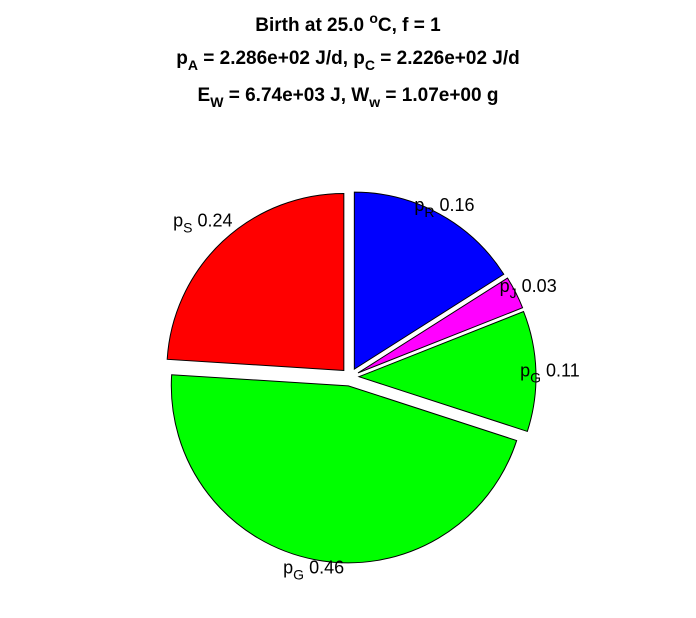 The width and height of the screenshot is (696, 618). What do you see at coordinates (202, 222) in the screenshot?
I see `pie-label-pS-4: pS 0.24` at bounding box center [202, 222].